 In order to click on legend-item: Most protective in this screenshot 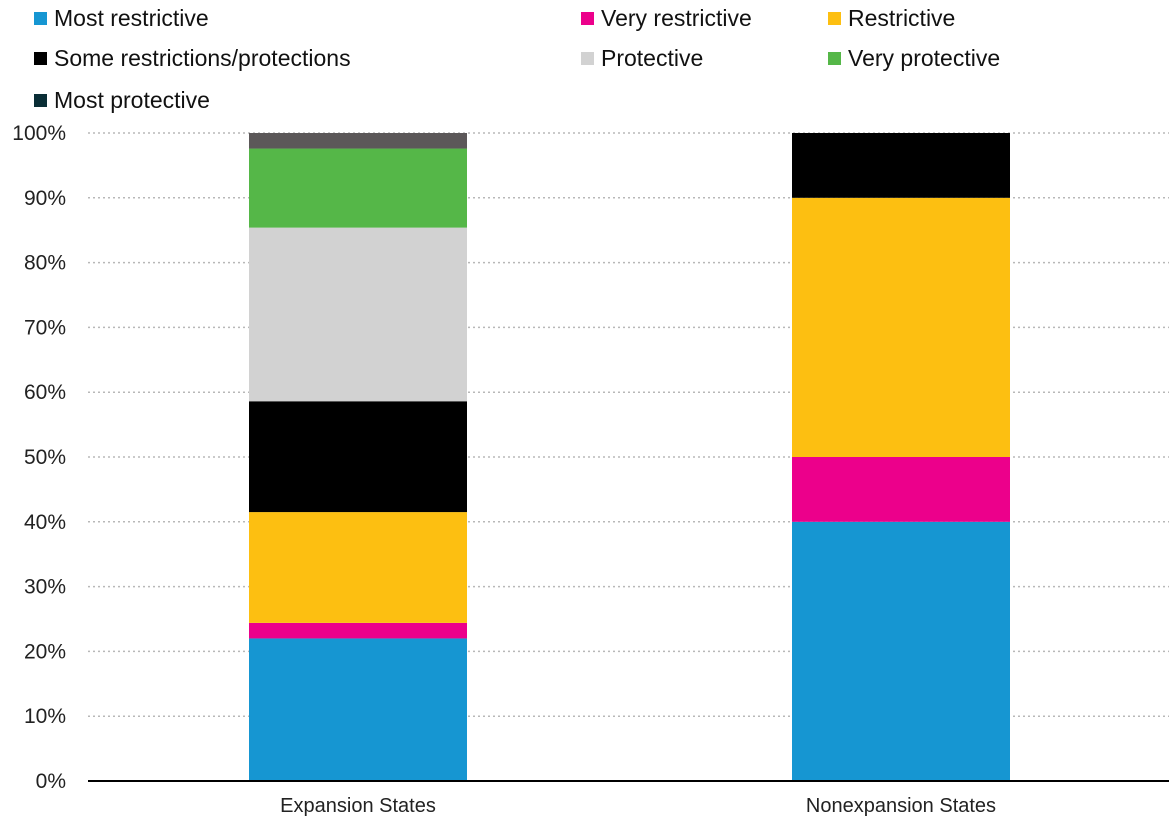, I will do `click(122, 100)`.